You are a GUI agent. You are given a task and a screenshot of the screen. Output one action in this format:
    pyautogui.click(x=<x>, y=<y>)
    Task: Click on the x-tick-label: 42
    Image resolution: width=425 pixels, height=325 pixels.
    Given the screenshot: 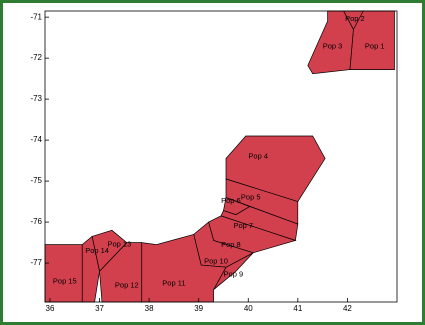 What is the action you would take?
    pyautogui.click(x=347, y=308)
    